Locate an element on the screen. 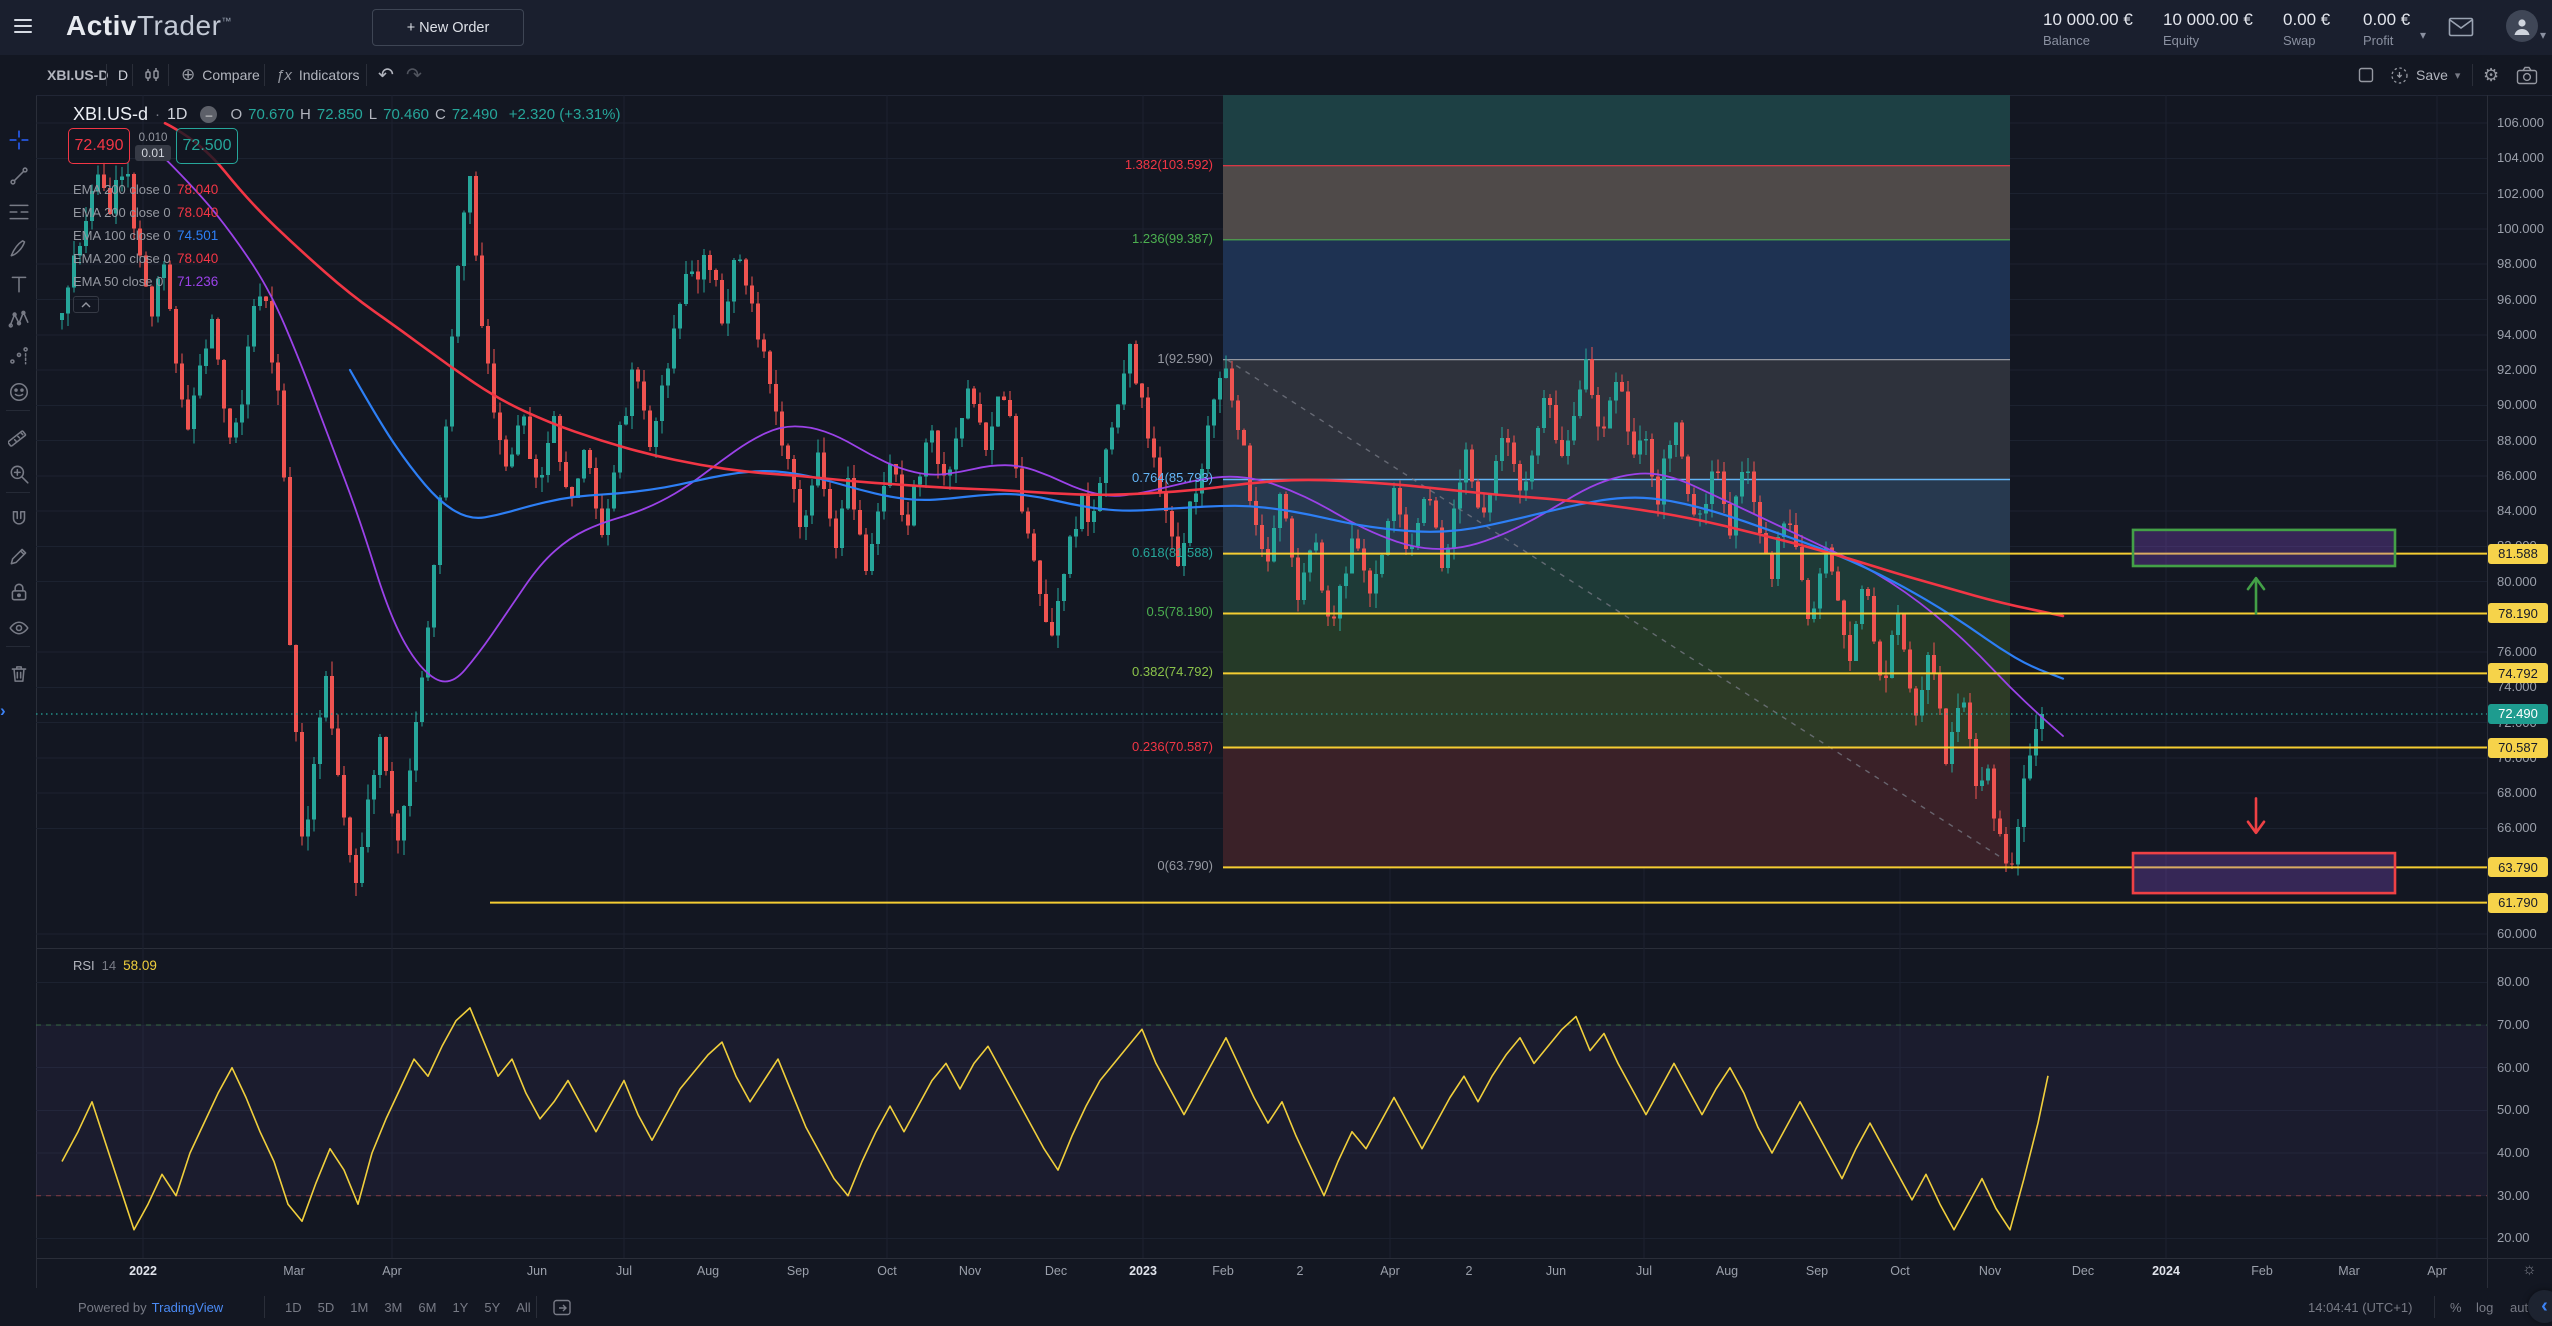 This screenshot has height=1326, width=2552. settings-button: ⚙ is located at coordinates (2491, 74).